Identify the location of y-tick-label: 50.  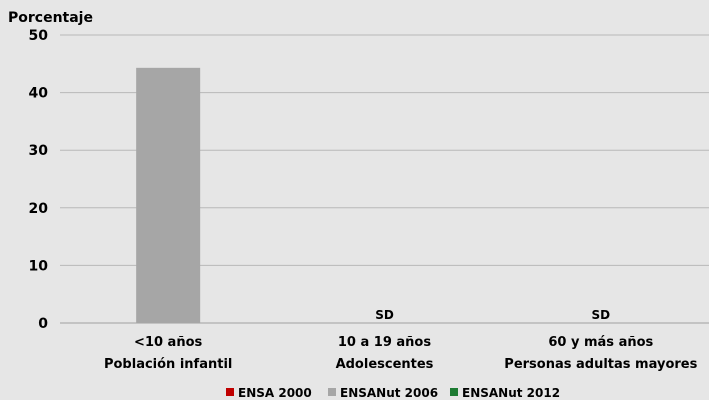
(39, 36).